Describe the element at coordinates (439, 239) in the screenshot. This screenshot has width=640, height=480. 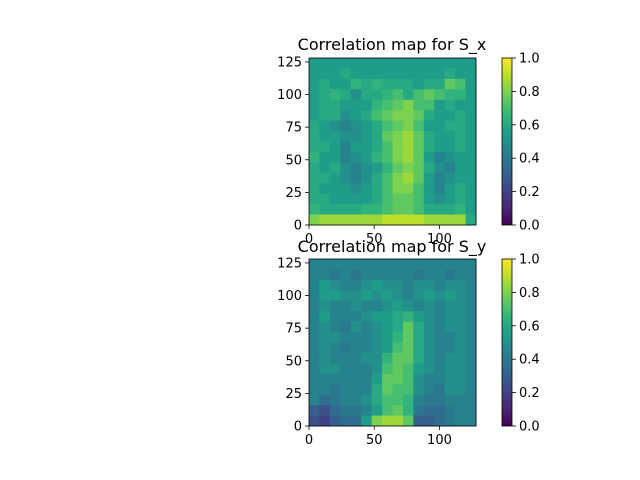
I see `x-tick-label: 100` at that location.